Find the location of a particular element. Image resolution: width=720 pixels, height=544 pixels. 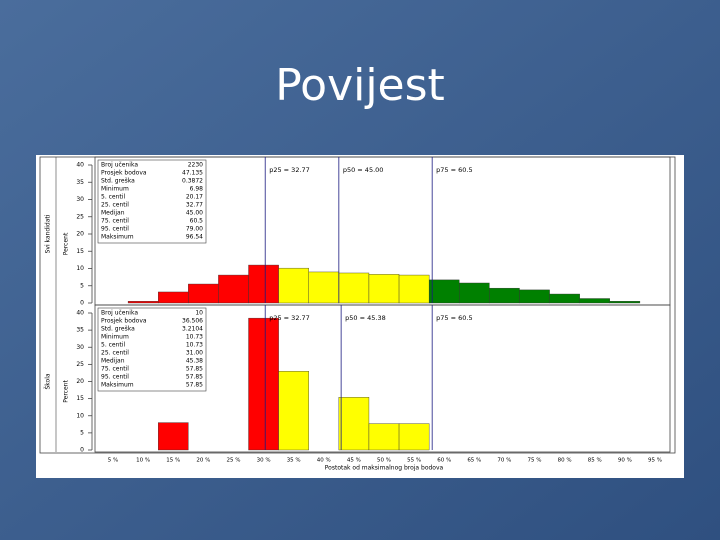

x-tick-label: 90 % is located at coordinates (625, 461).